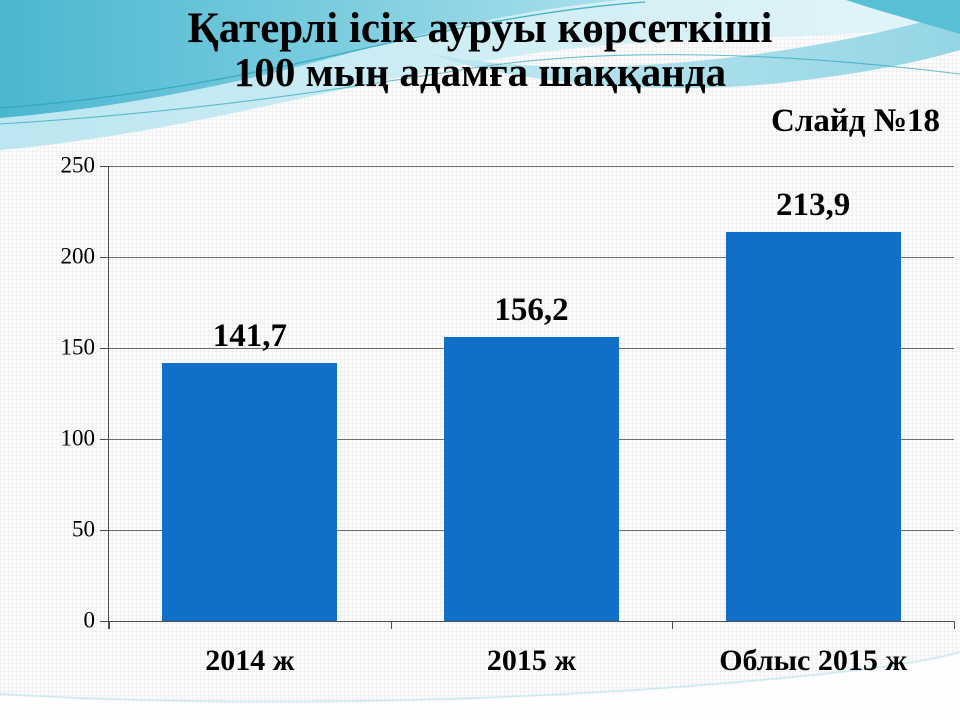 Image resolution: width=960 pixels, height=720 pixels. I want to click on x-axis-category-label-Облыс 2015 ж: Облыс 2015 ж, so click(813, 660).